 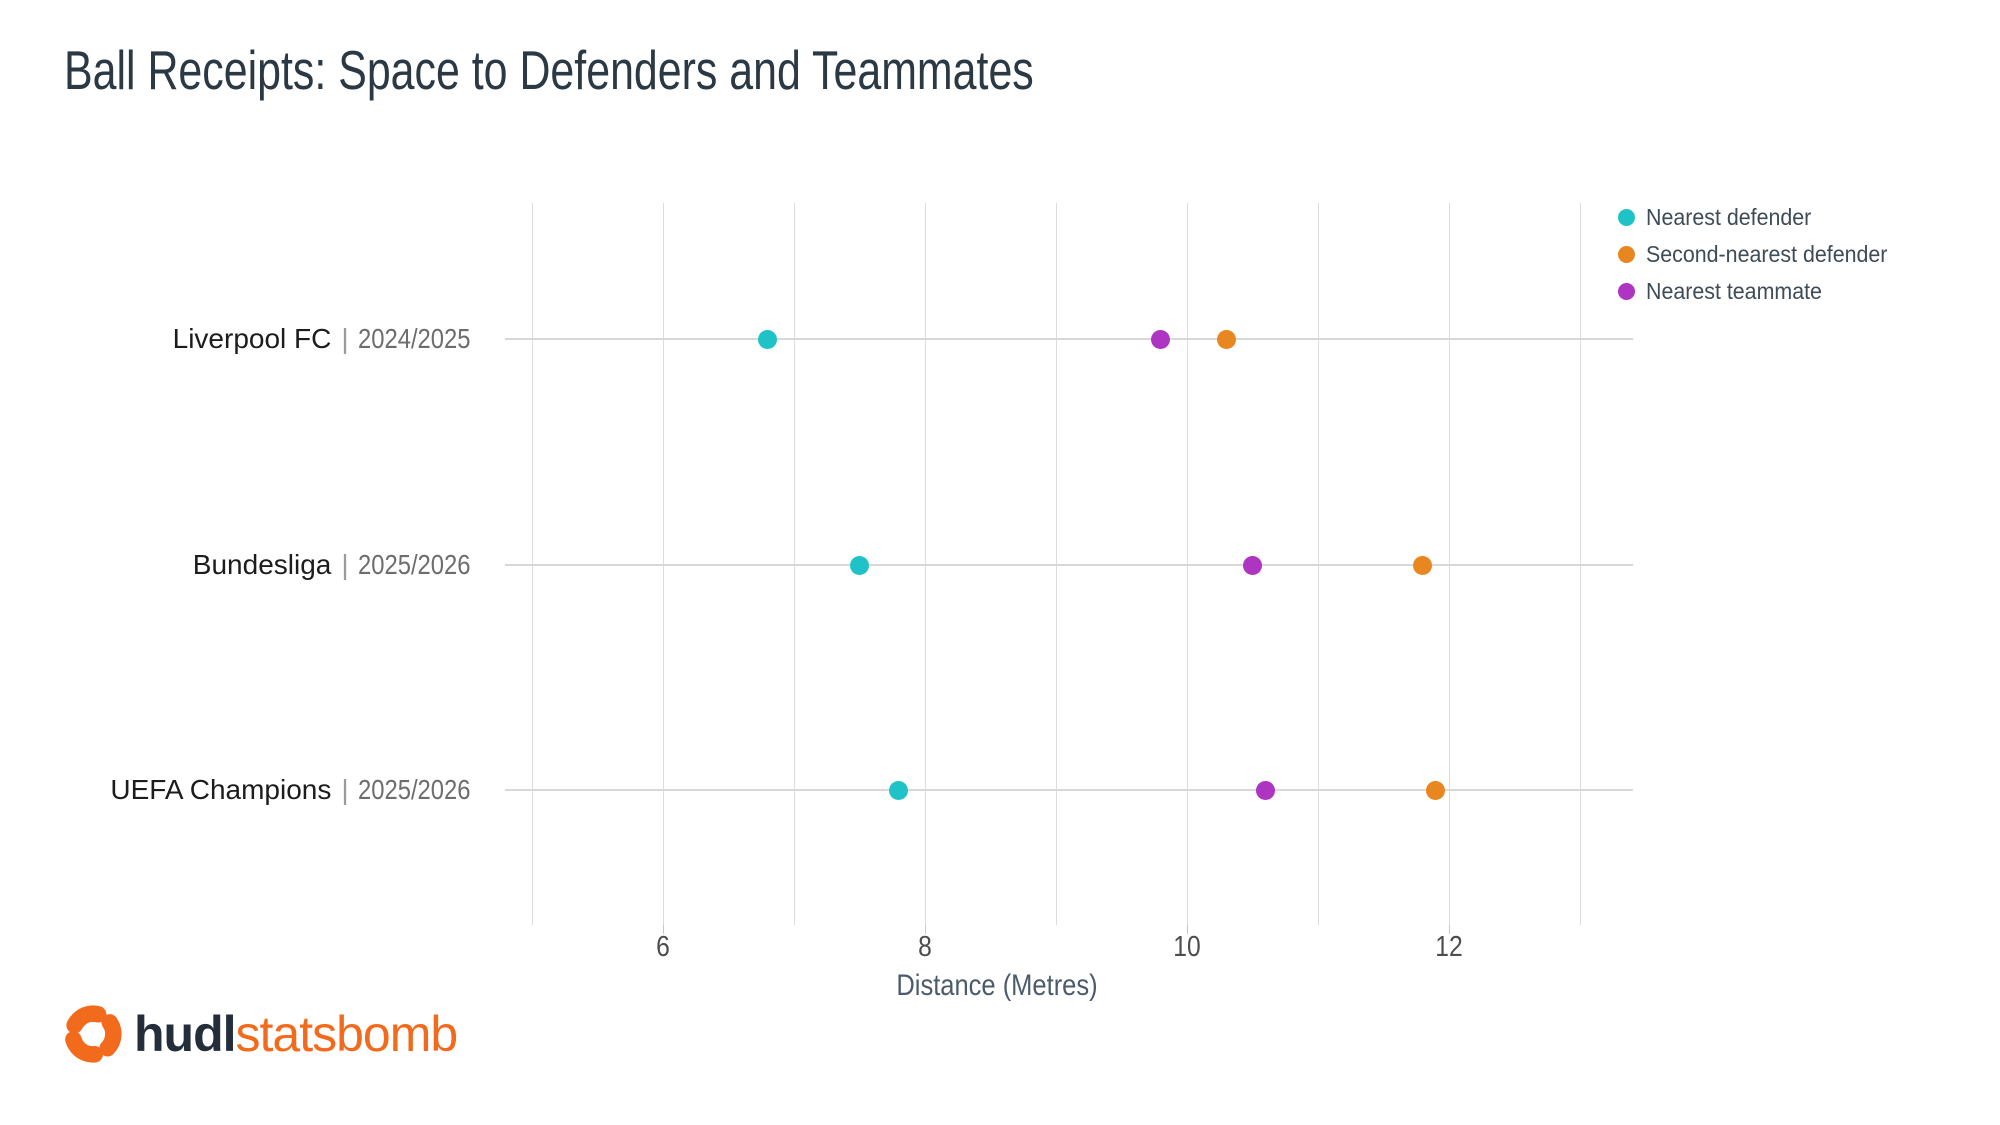 I want to click on x-axis-title: Distance (Metres), so click(x=997, y=985).